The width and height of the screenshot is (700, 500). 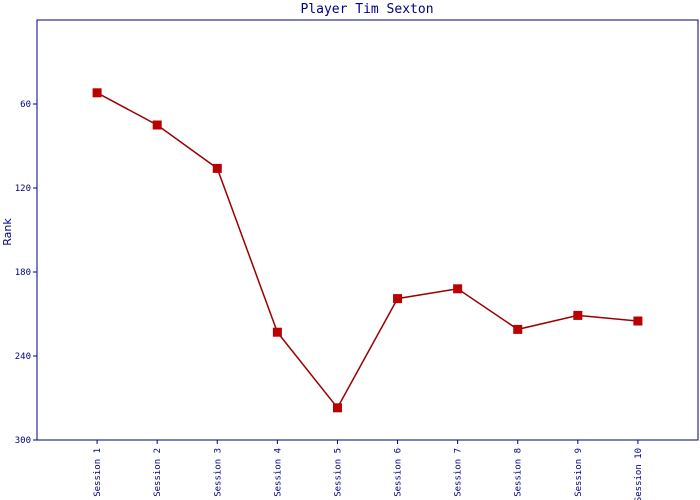 What do you see at coordinates (278, 472) in the screenshot?
I see `x-tick-label: Session 4` at bounding box center [278, 472].